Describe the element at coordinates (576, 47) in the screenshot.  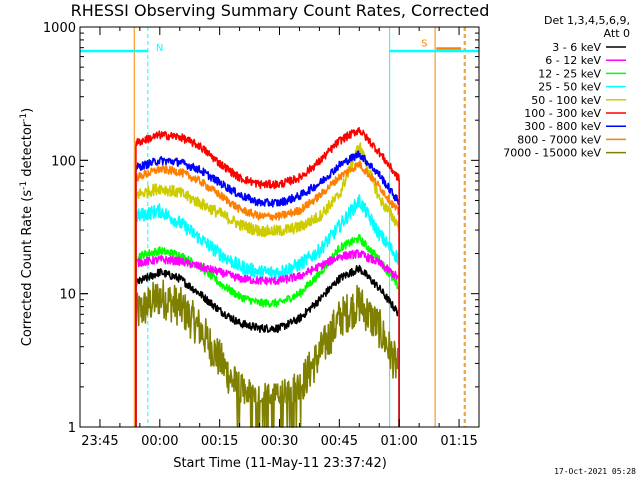
I see `legend-entry-label: 3 - 6 keV` at that location.